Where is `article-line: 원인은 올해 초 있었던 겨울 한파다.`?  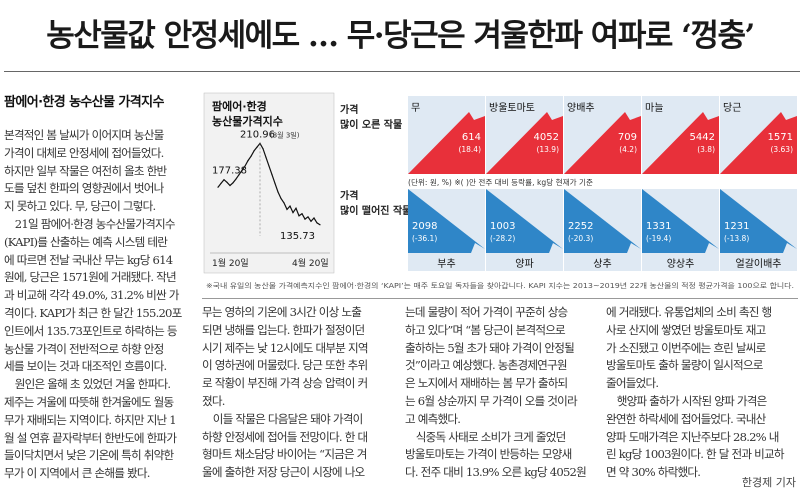
article-line: 원인은 올해 초 있었던 겨울 한파다. is located at coordinates (87, 384).